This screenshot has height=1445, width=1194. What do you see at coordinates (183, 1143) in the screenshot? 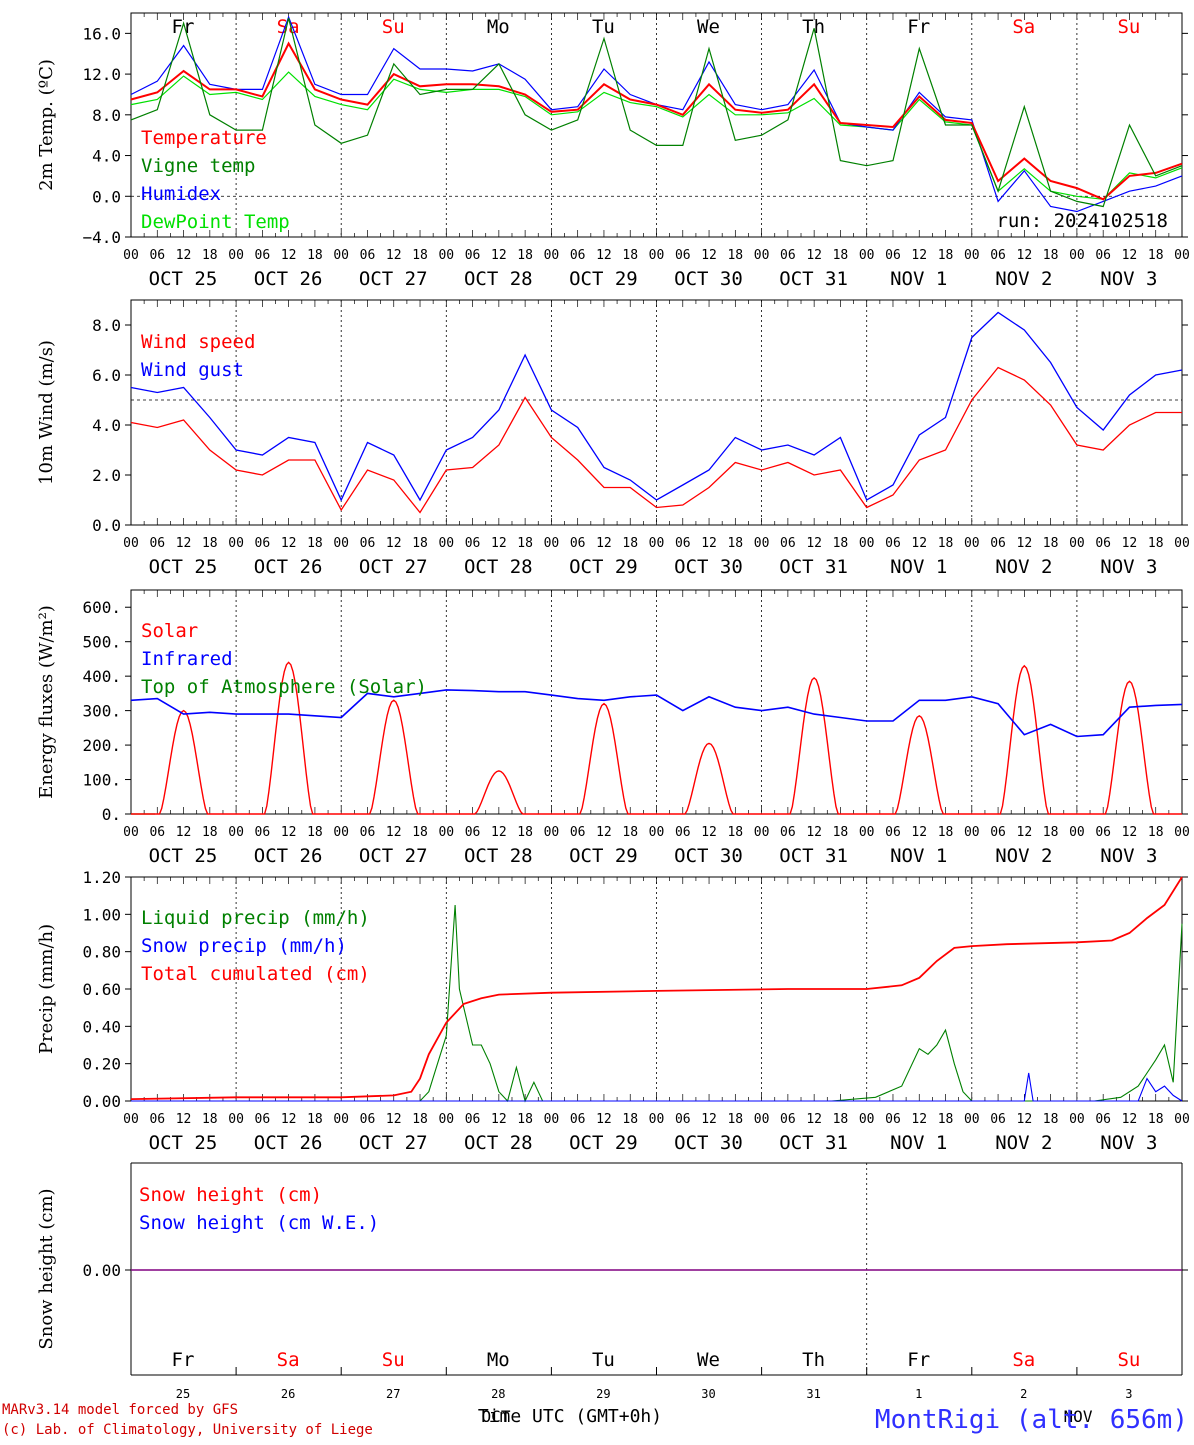
I see `date-label: OCT 25` at bounding box center [183, 1143].